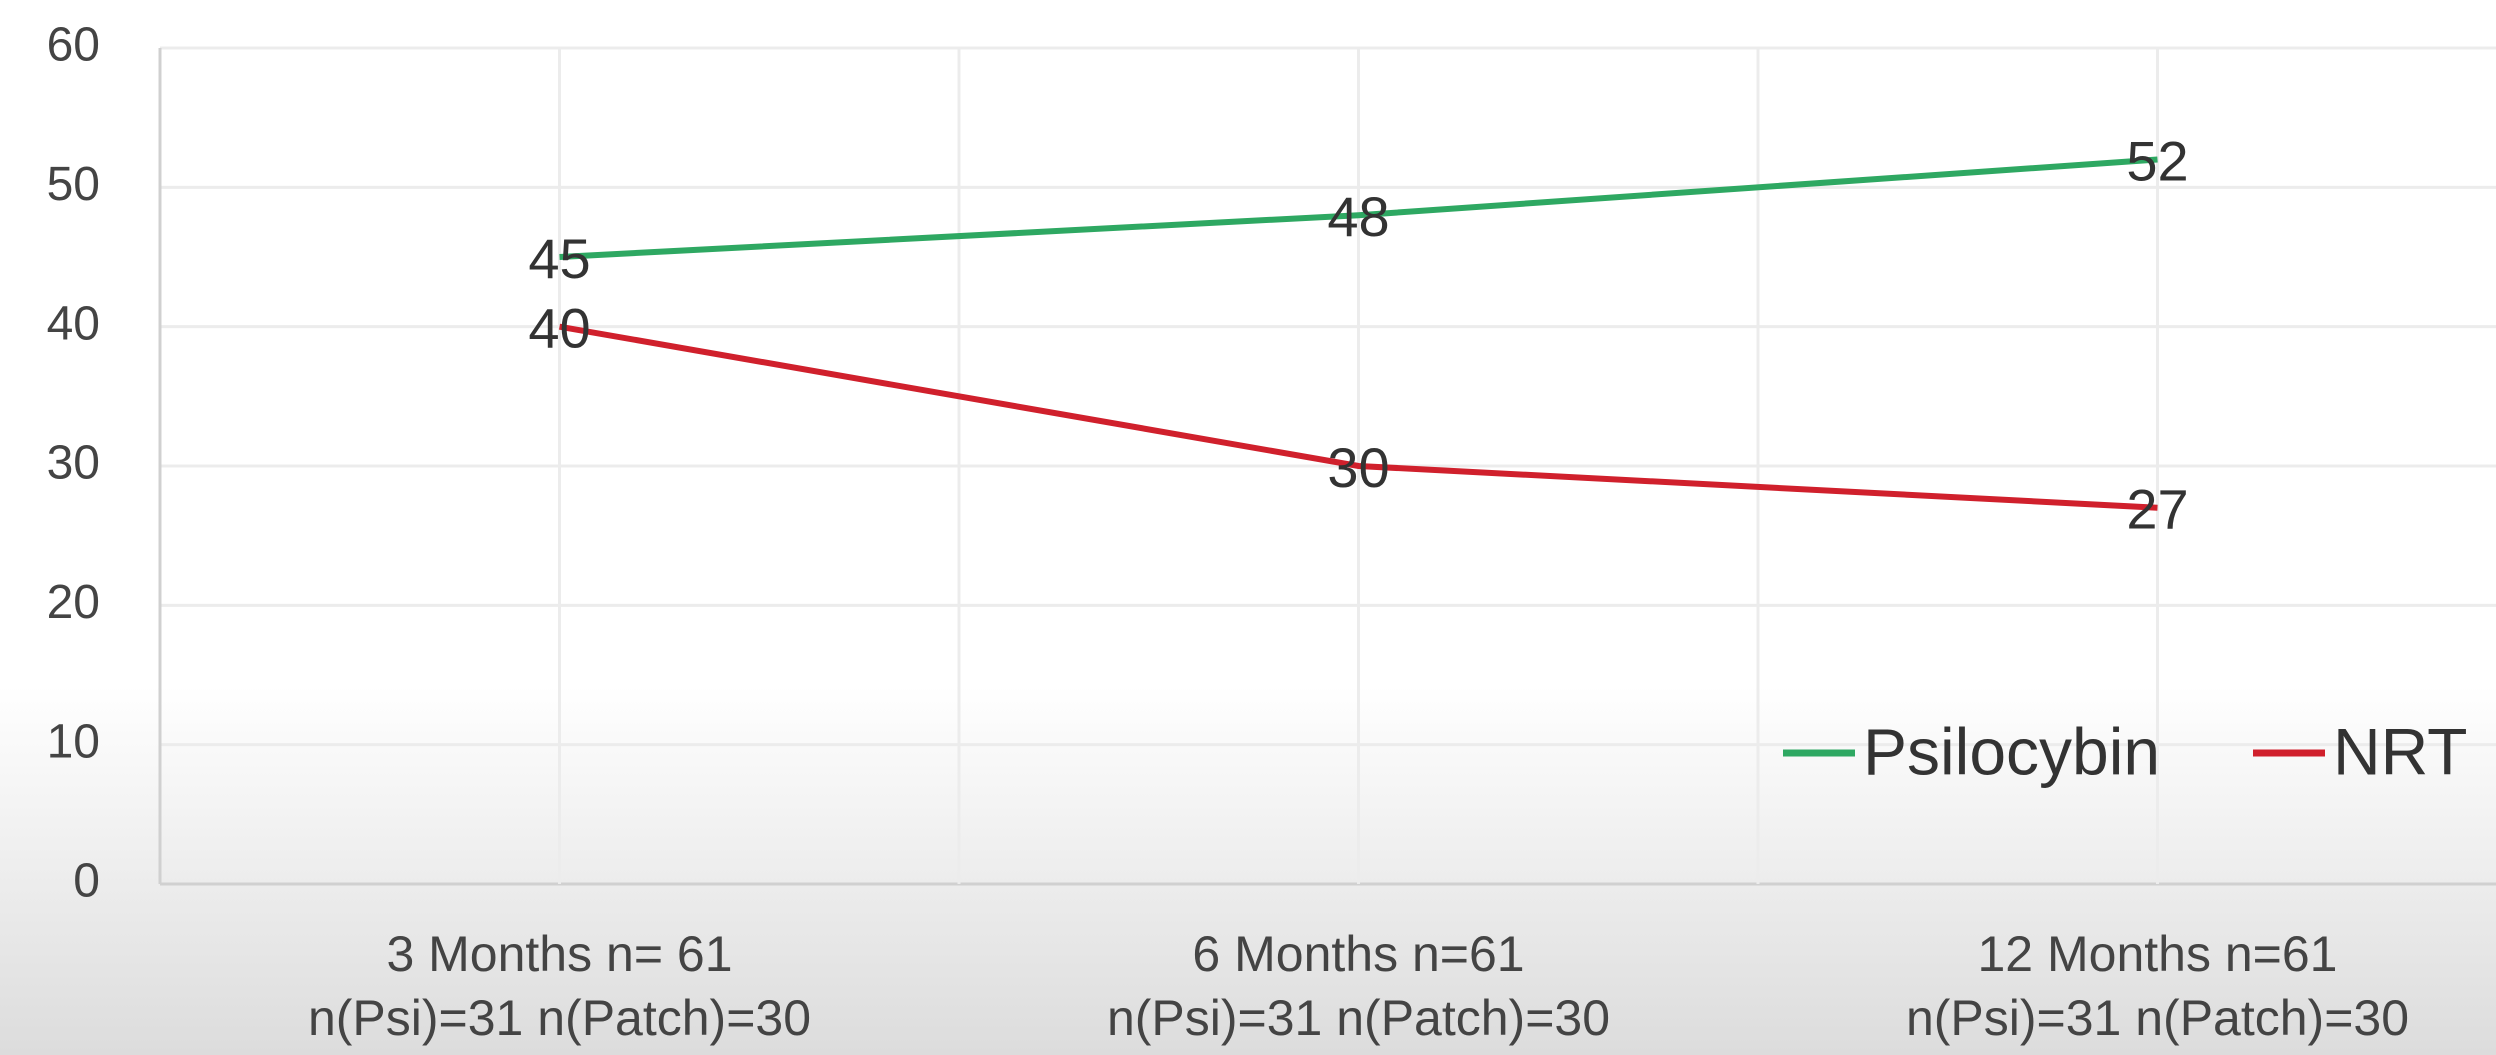 The height and width of the screenshot is (1055, 2496). Describe the element at coordinates (73, 45) in the screenshot. I see `y-tick-label: 60` at that location.